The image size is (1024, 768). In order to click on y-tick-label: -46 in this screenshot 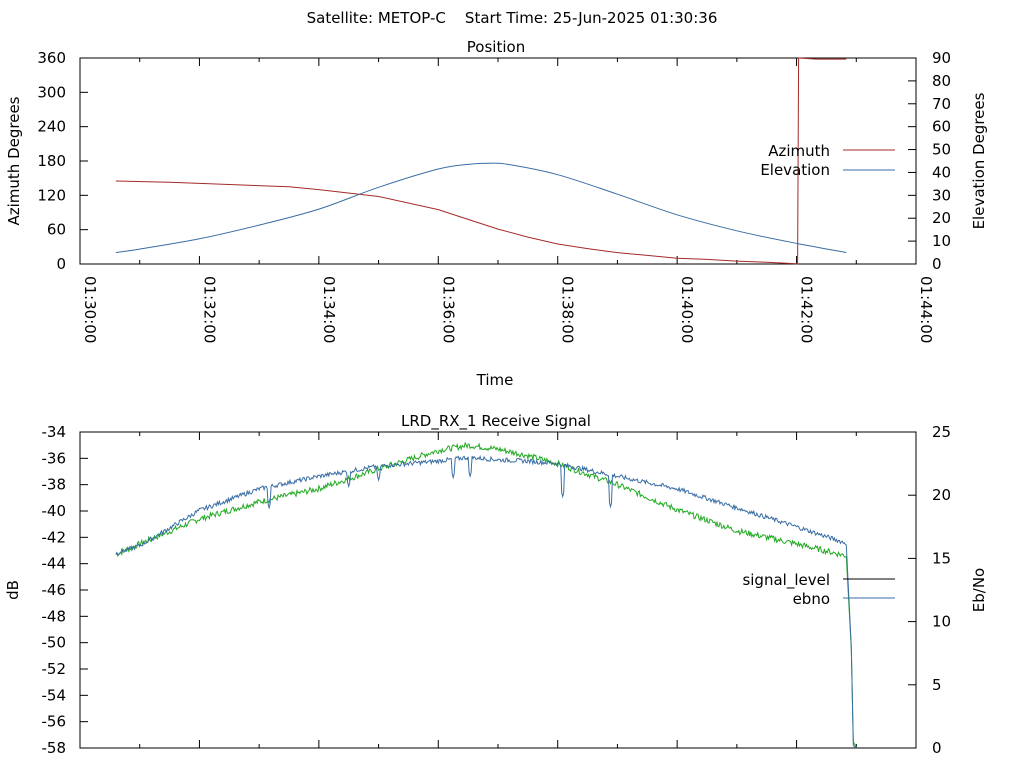, I will do `click(54, 590)`.